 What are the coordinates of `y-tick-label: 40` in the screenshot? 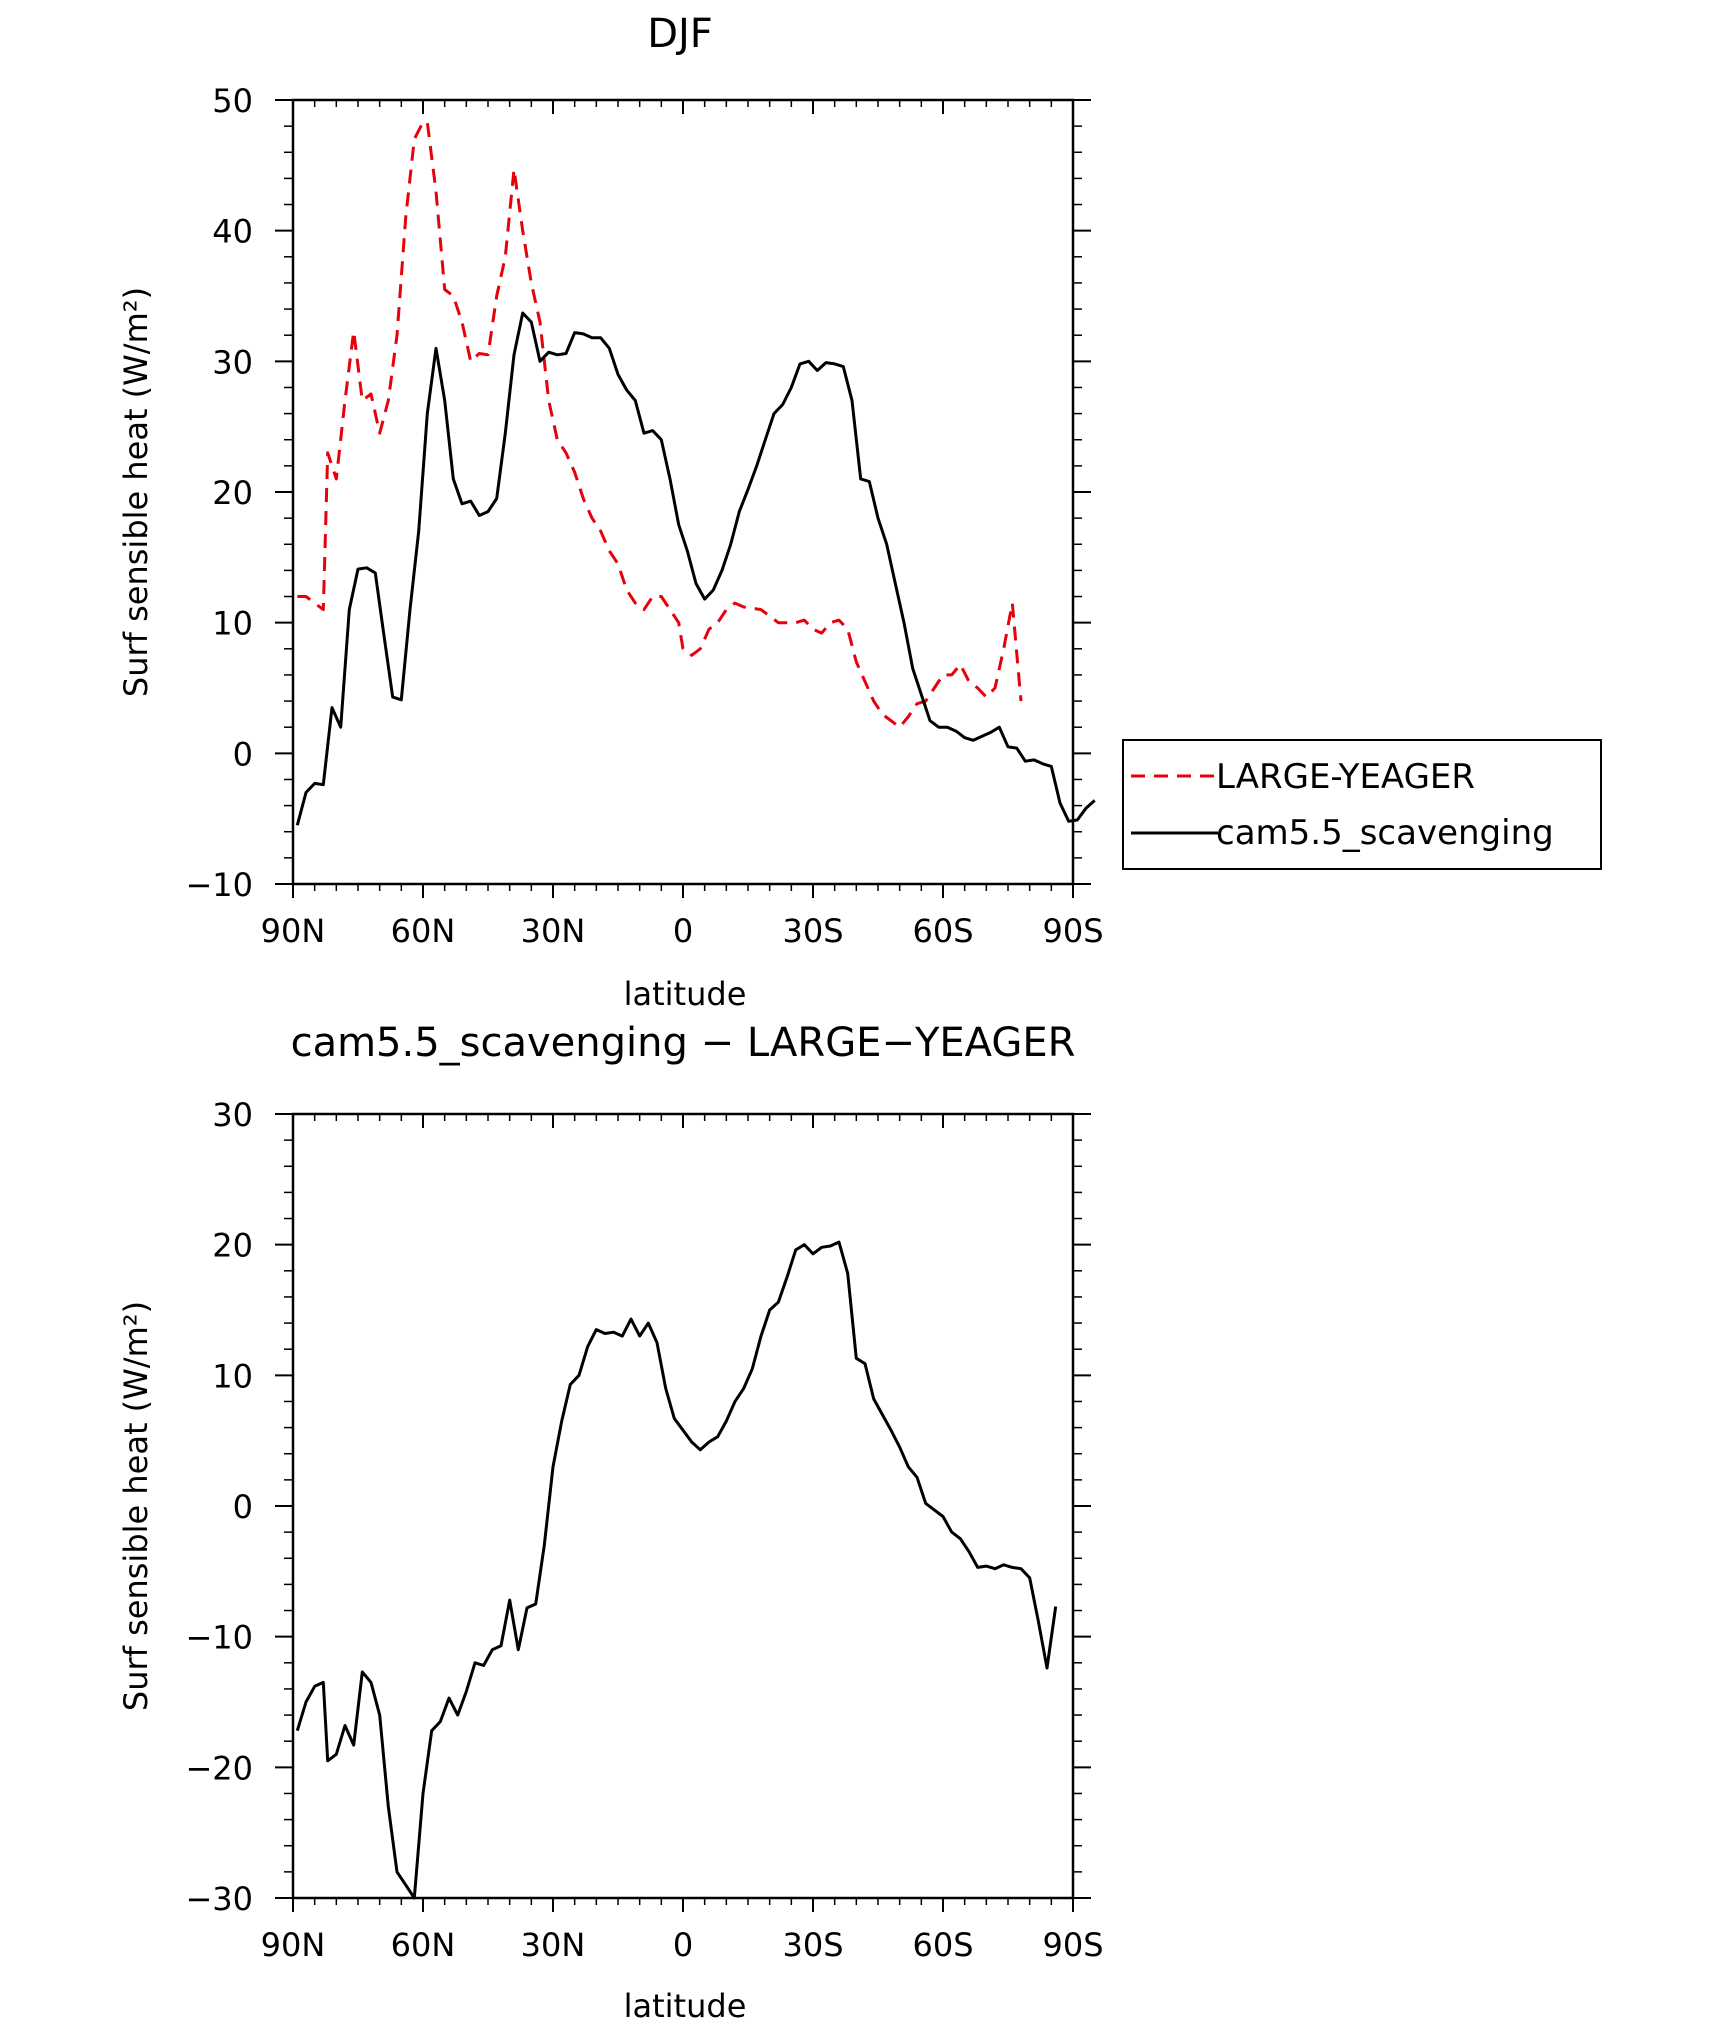 It's located at (232, 232).